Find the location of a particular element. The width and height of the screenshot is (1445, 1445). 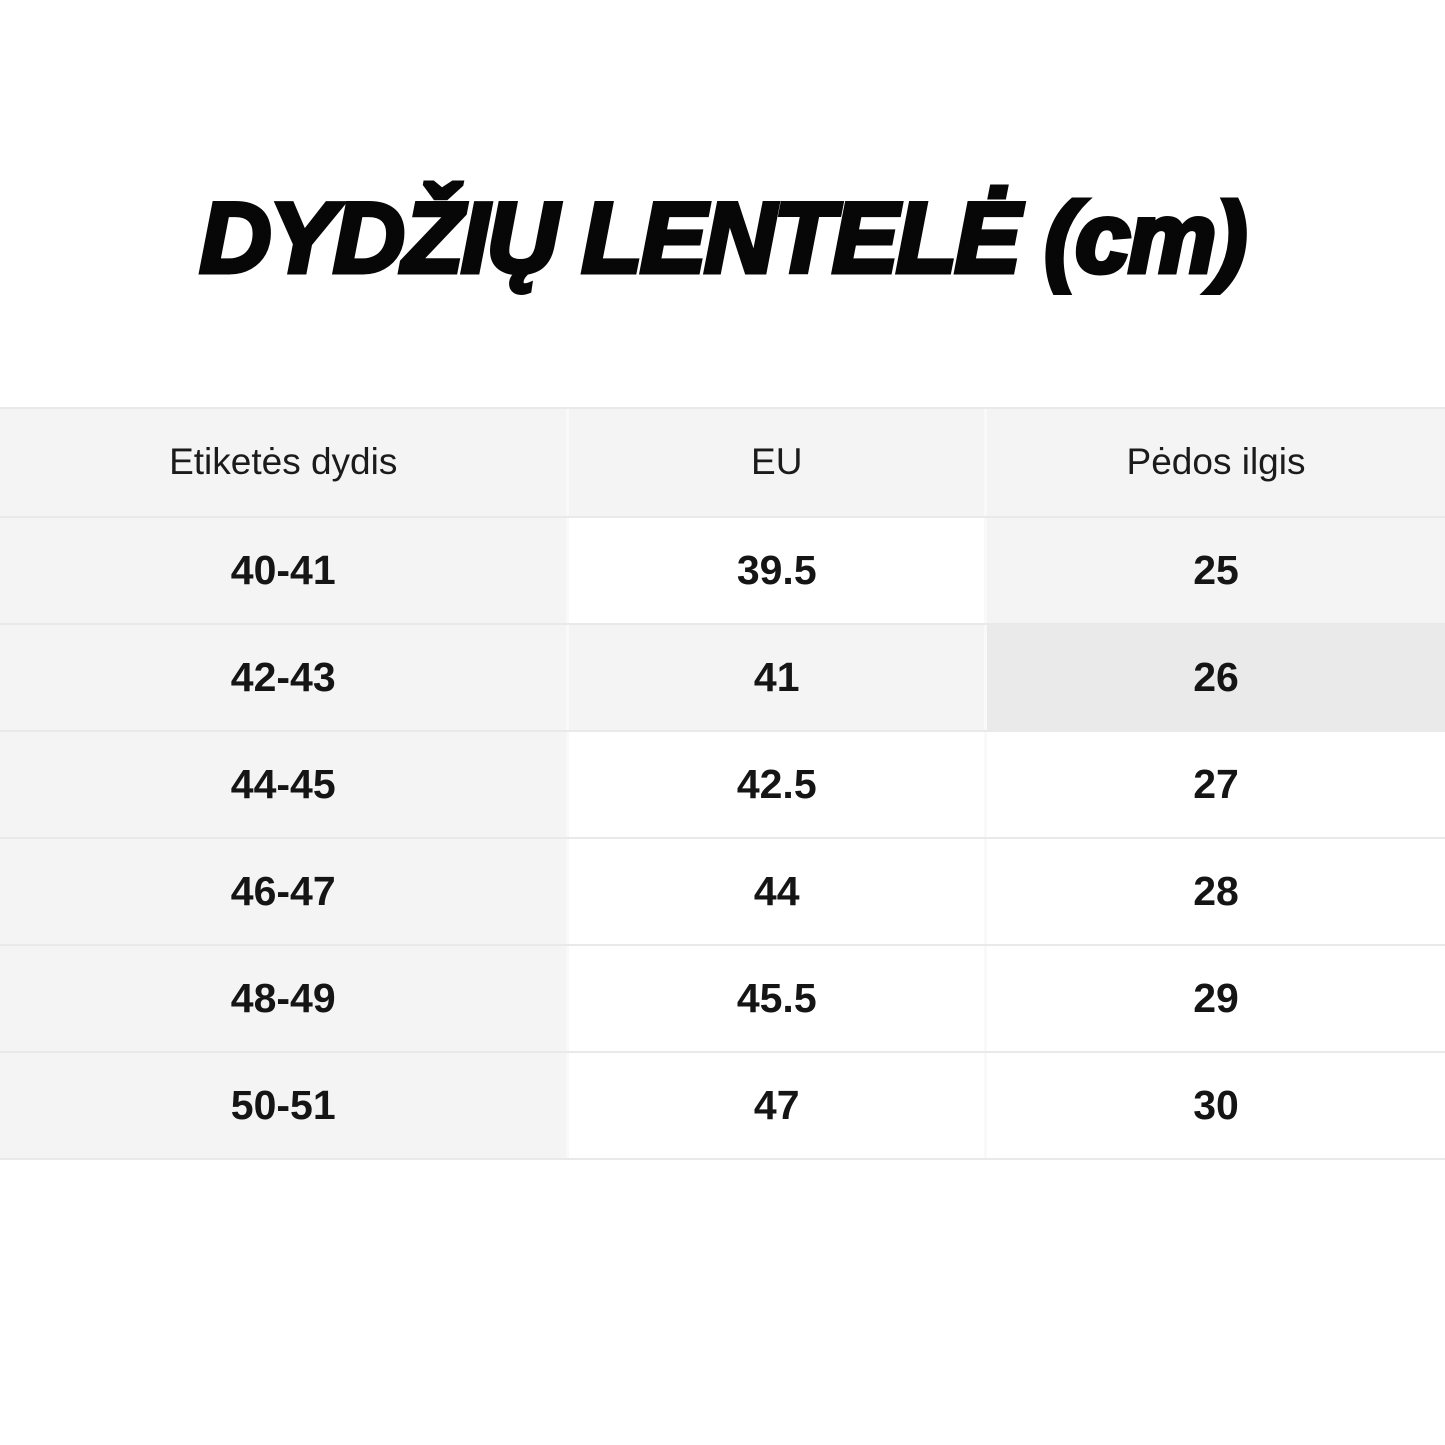

cell-label-size: 44-45 is located at coordinates (283, 784).